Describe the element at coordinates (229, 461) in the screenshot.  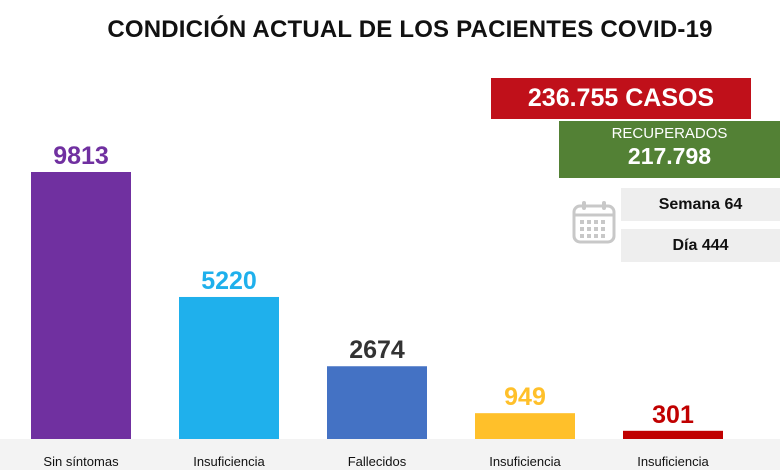
I see `category-label-2: Insuficiencia` at that location.